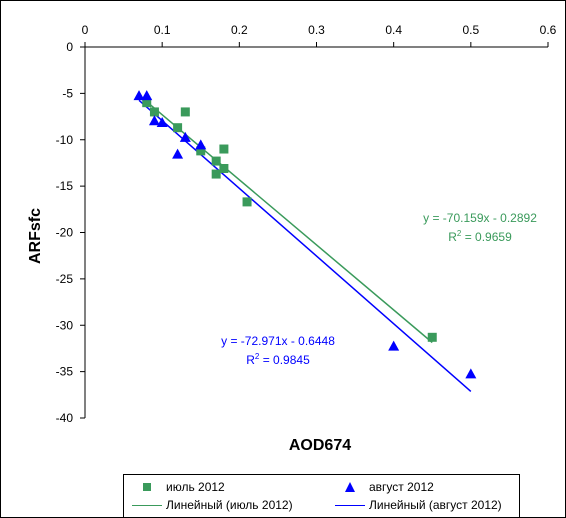 The image size is (566, 518). Describe the element at coordinates (65, 140) in the screenshot. I see `y-tick-label: -10` at that location.